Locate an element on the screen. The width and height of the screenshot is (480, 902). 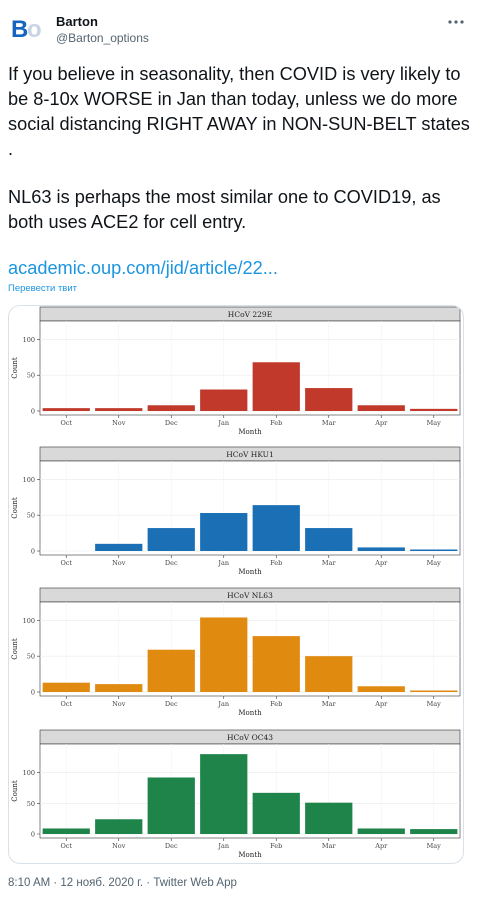
bar-2-Feb is located at coordinates (276, 664).